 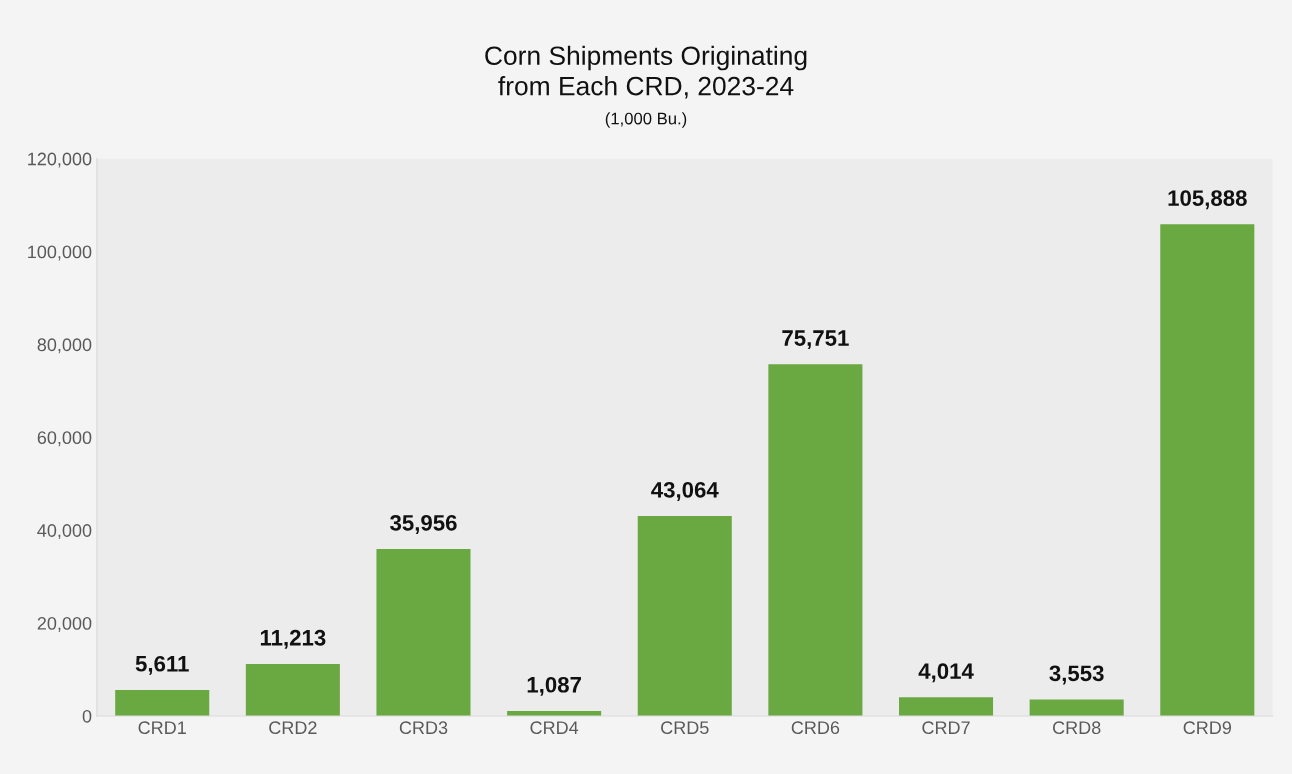 What do you see at coordinates (1207, 728) in the screenshot?
I see `x-tick-label: CRD9` at bounding box center [1207, 728].